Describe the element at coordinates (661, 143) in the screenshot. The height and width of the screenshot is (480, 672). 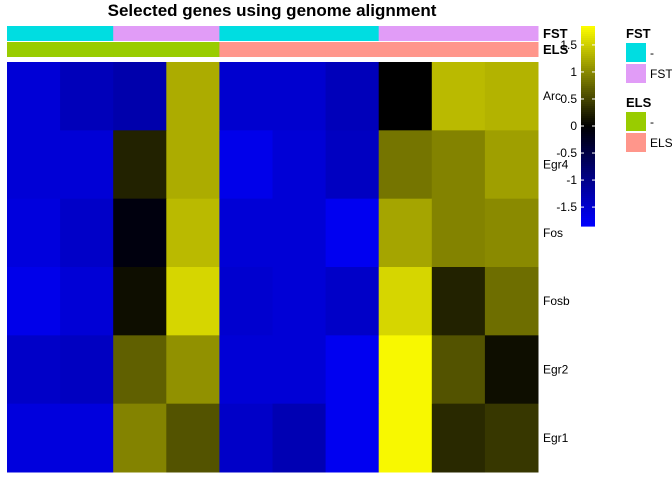
I see `legend-label: ELS` at that location.